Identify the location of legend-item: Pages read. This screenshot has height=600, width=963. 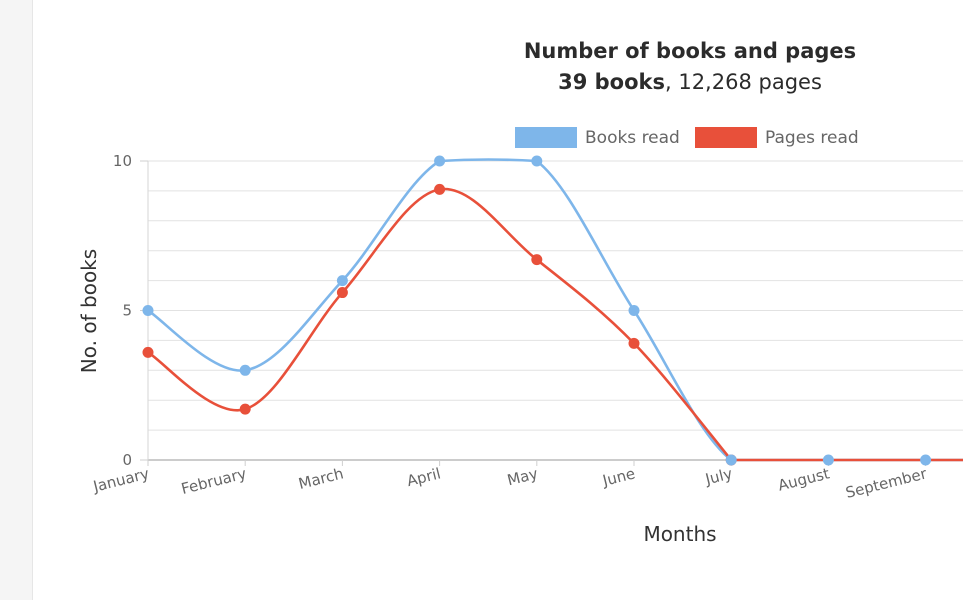
(777, 137).